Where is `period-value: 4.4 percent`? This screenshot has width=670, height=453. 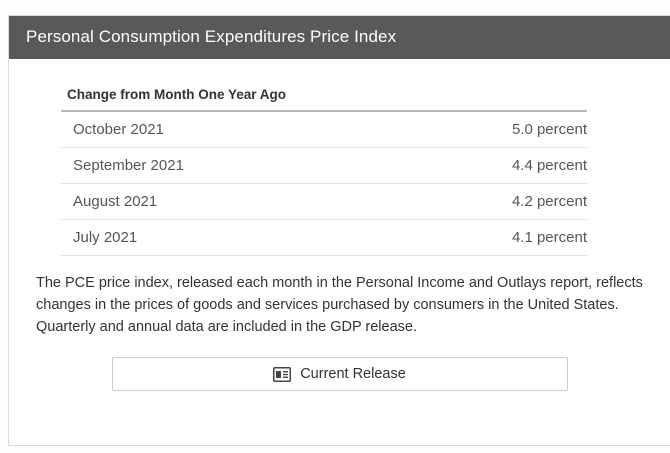 period-value: 4.4 percent is located at coordinates (549, 165).